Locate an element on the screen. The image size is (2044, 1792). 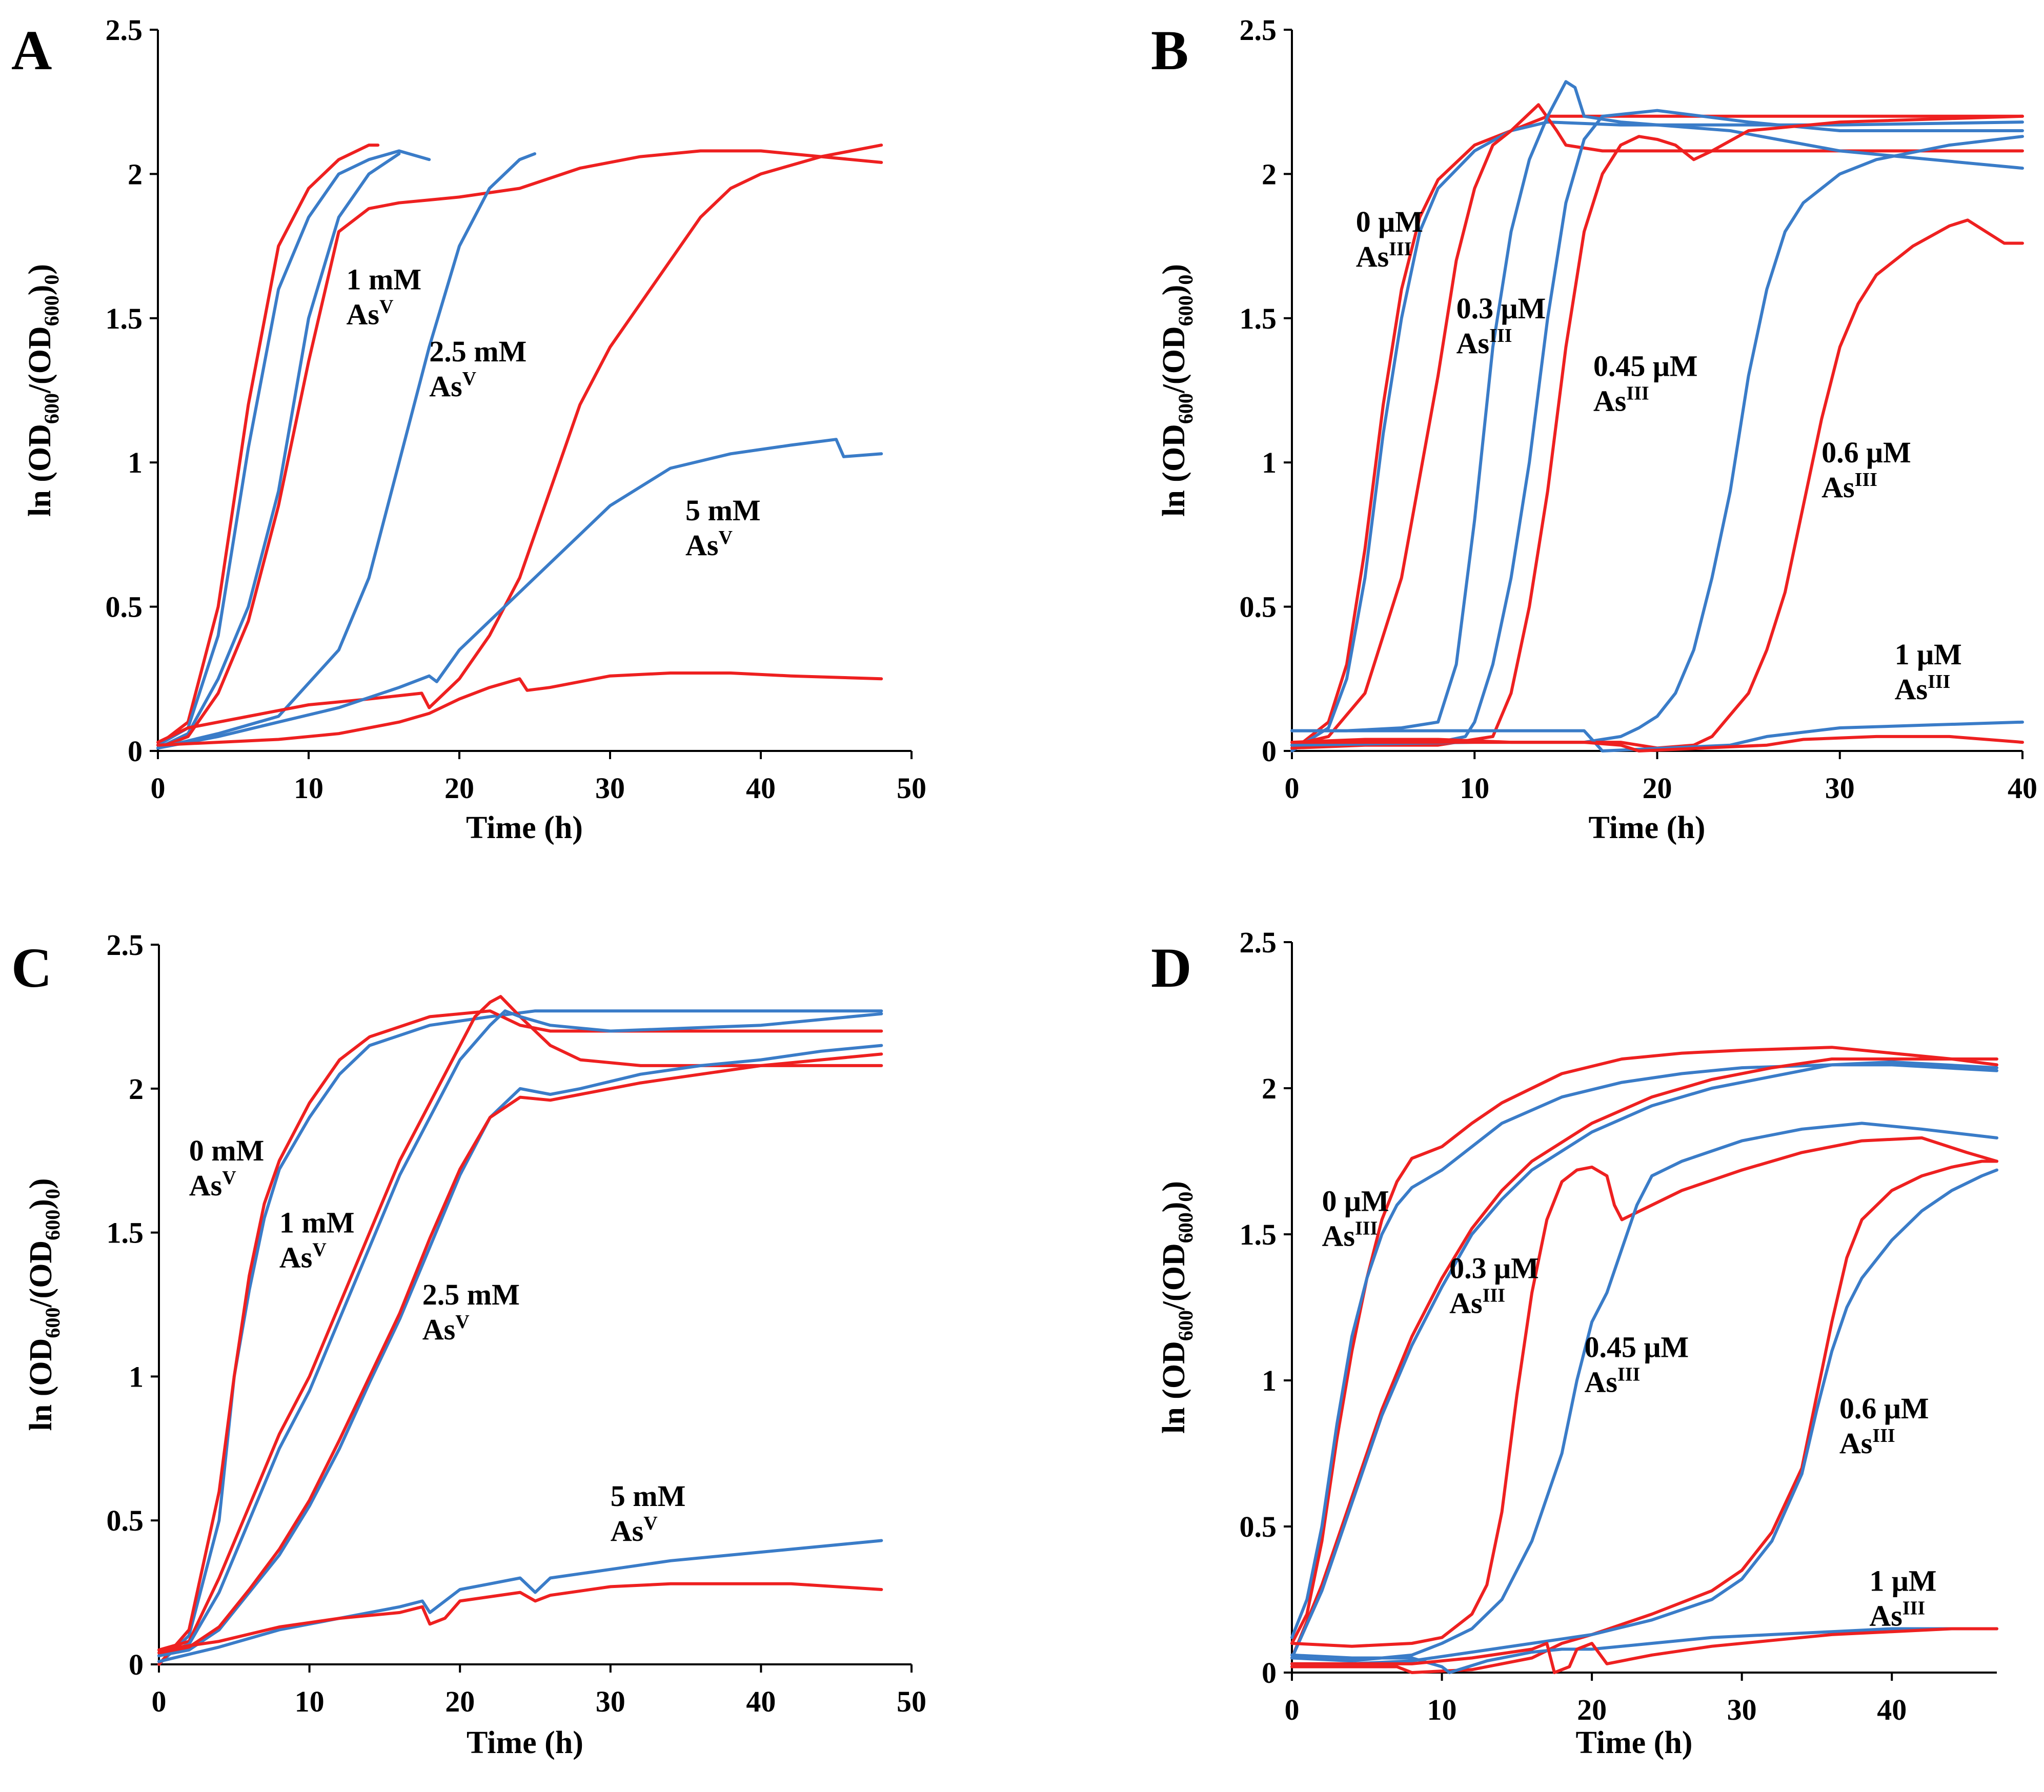
annotation-concentration: 1 mM is located at coordinates (384, 279).